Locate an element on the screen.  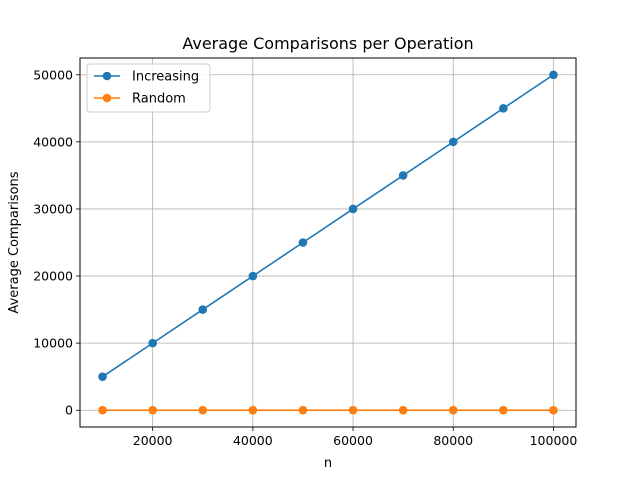
x-tick-label: 80000 is located at coordinates (453, 440).